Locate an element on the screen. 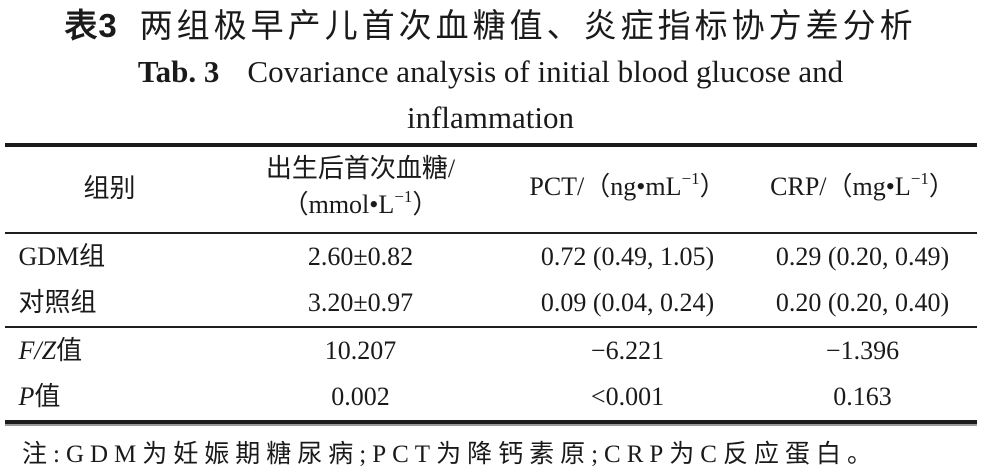 The width and height of the screenshot is (981, 470). table-number-zh: 表3 is located at coordinates (91, 25).